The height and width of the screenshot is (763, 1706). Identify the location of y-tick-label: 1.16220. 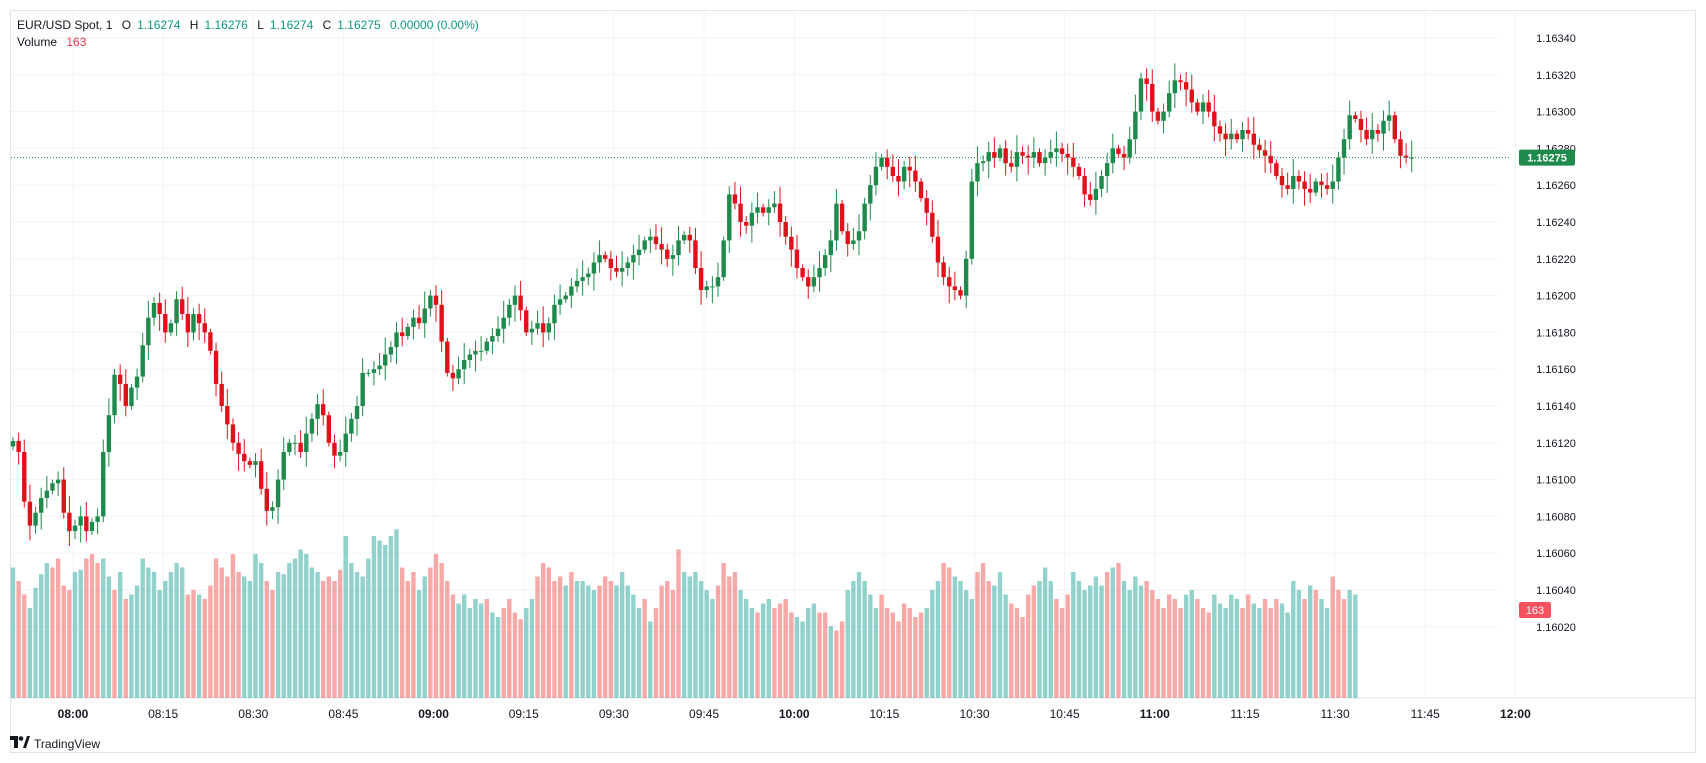
(1556, 260).